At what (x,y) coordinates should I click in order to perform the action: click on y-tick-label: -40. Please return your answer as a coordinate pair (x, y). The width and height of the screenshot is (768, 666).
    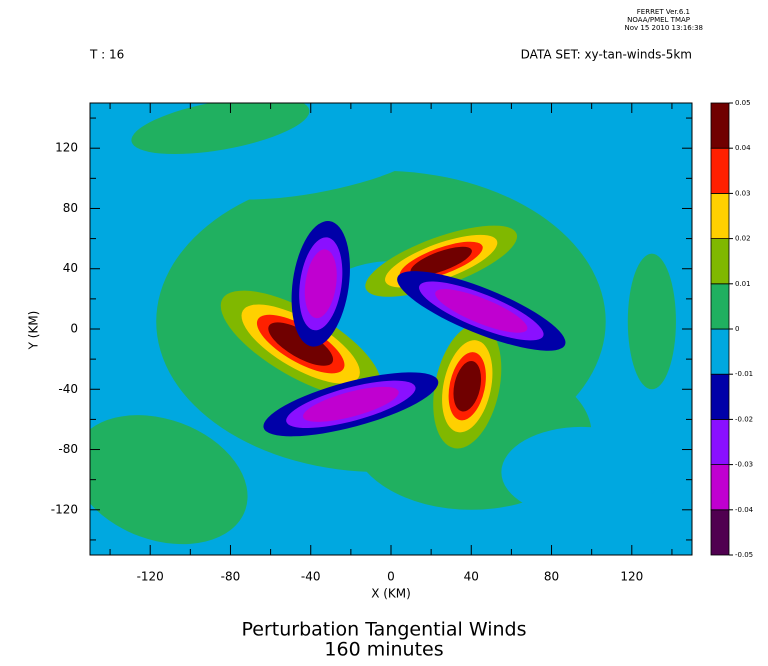
    Looking at the image, I should click on (68, 389).